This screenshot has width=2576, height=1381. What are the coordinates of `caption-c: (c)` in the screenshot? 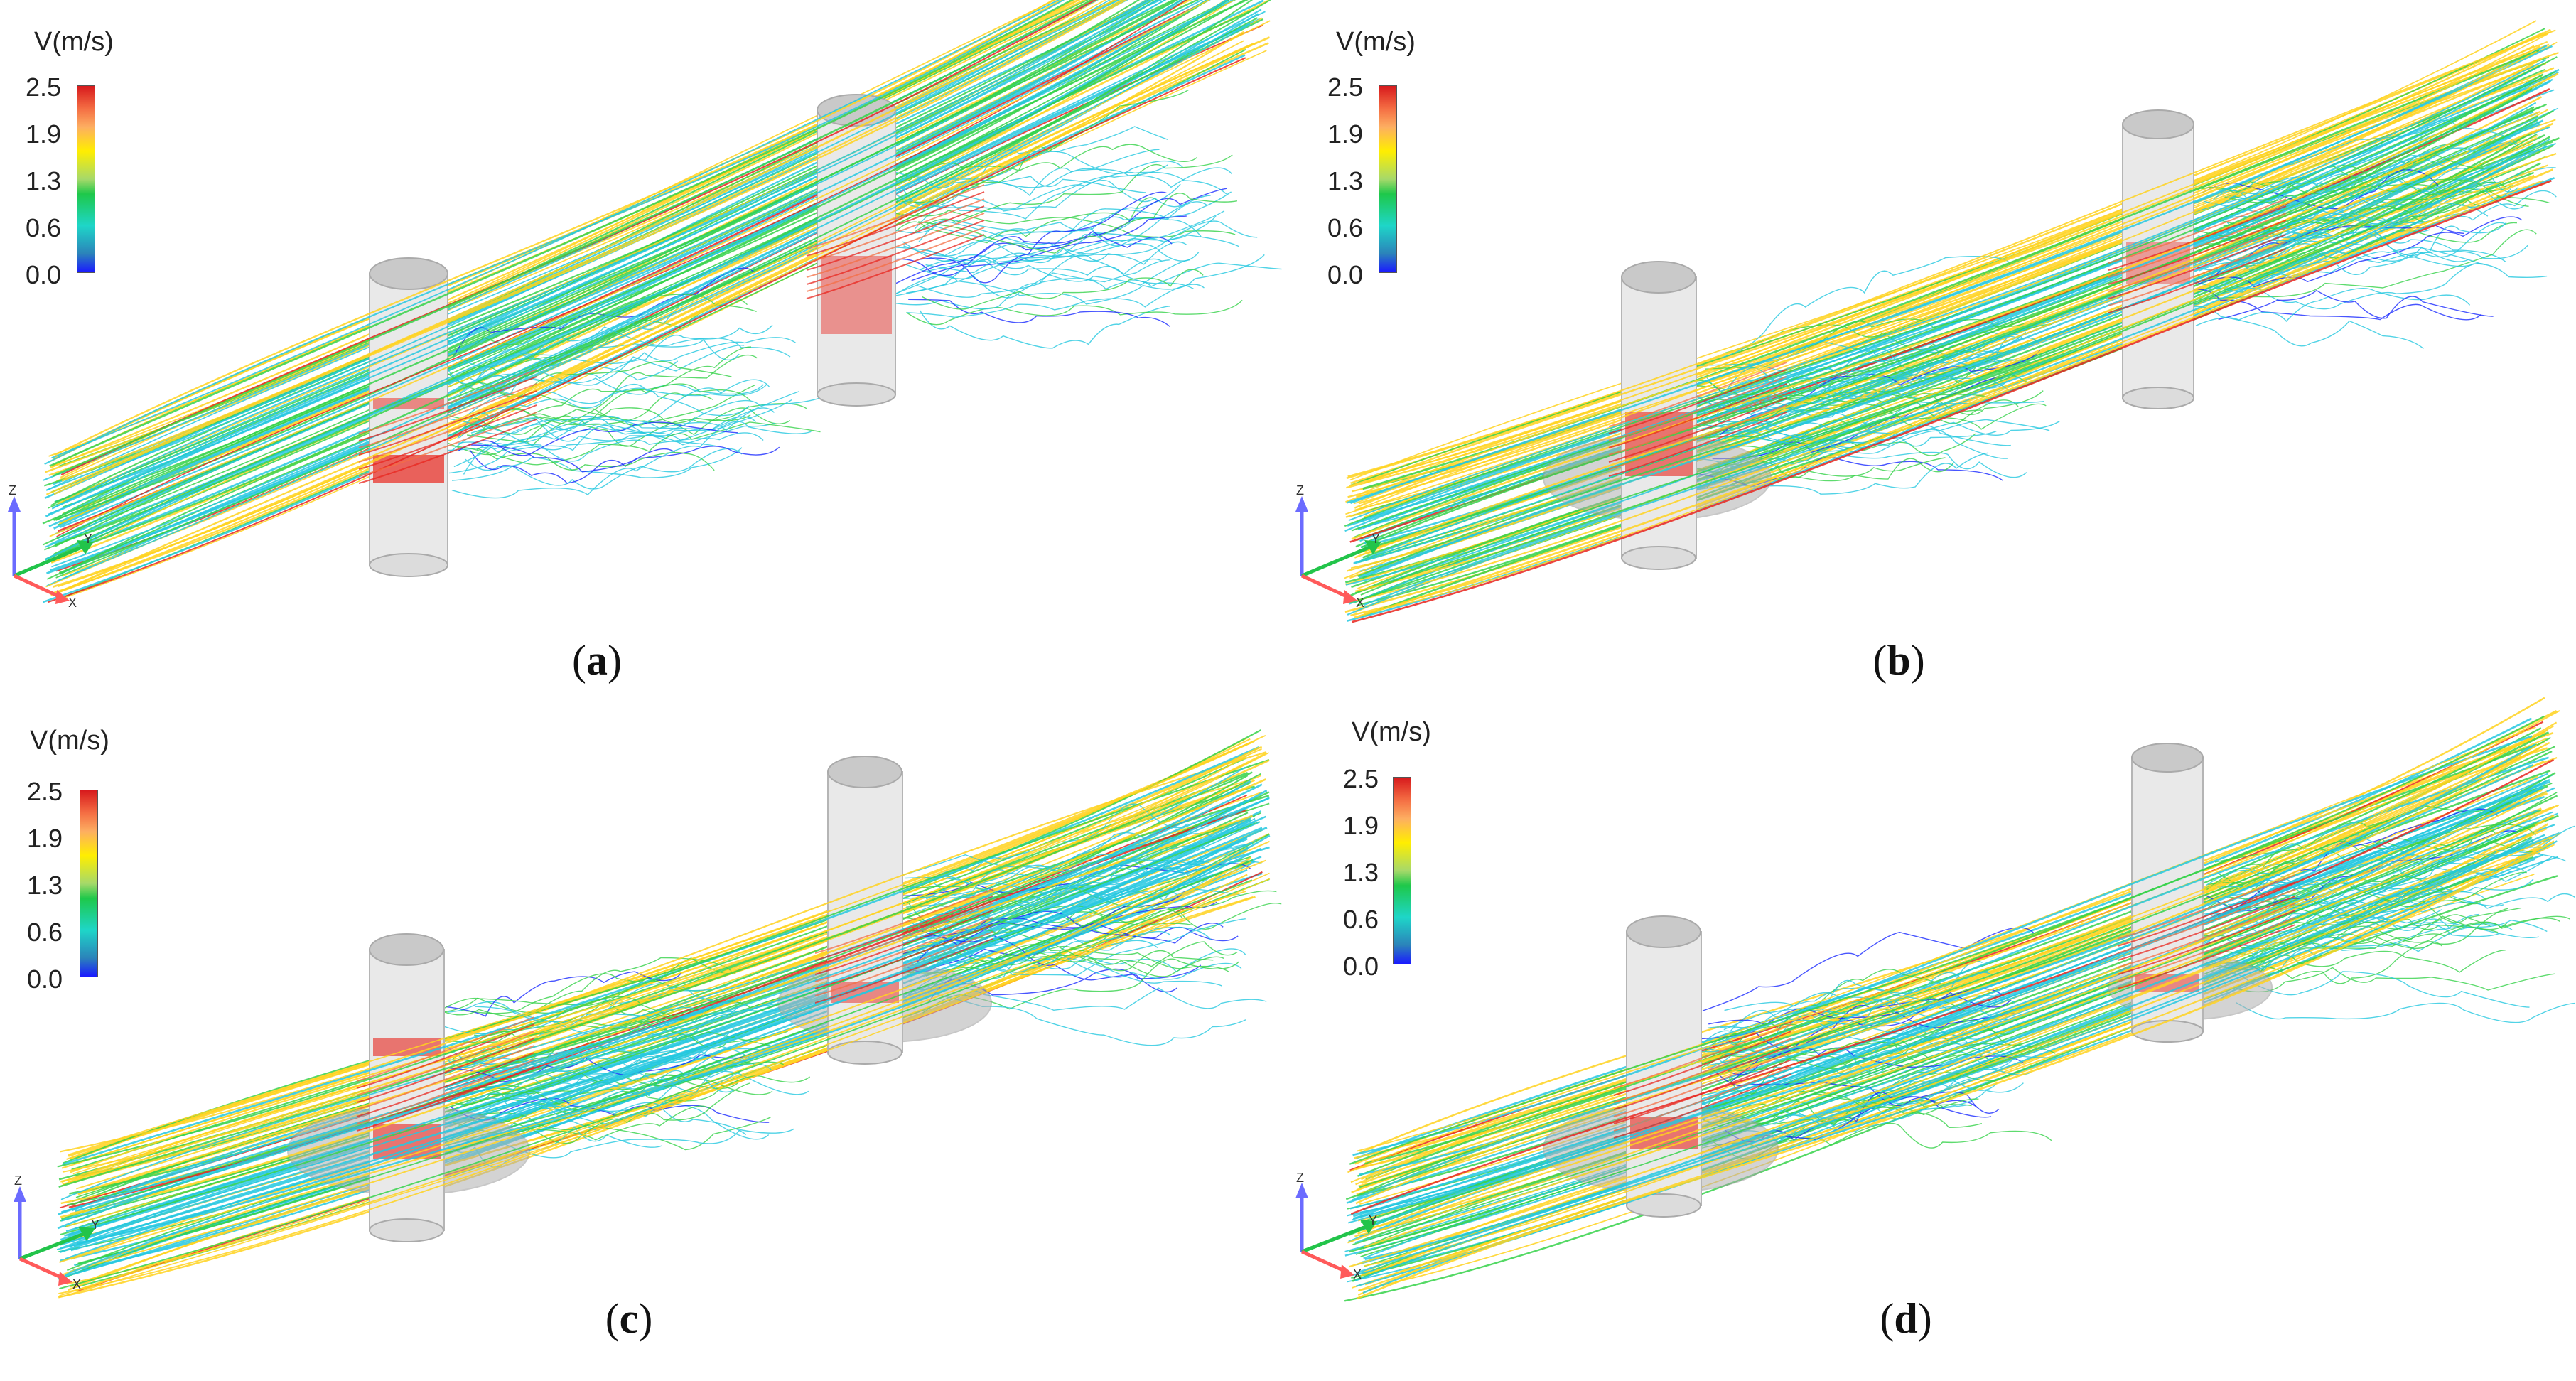 It's located at (629, 1318).